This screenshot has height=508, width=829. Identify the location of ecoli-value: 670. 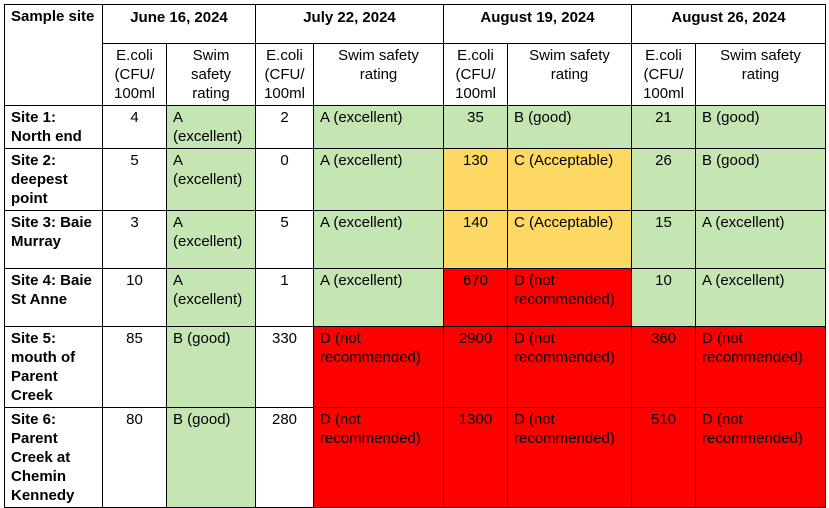
(475, 297).